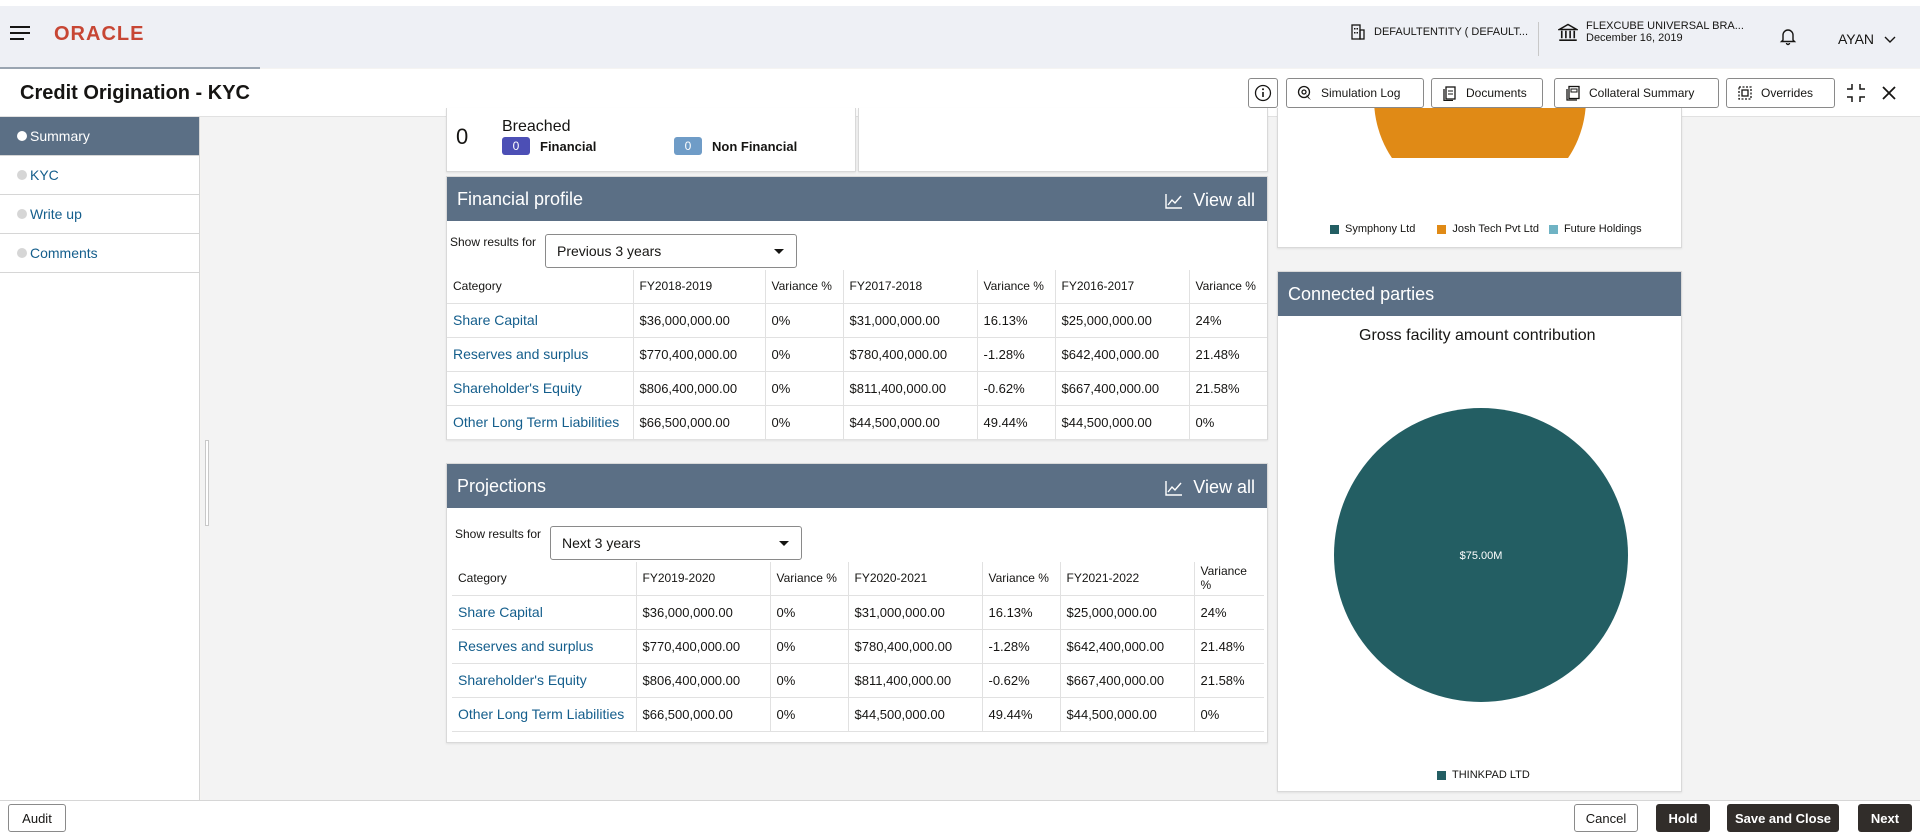 This screenshot has height=834, width=1920. I want to click on info-button, so click(1263, 93).